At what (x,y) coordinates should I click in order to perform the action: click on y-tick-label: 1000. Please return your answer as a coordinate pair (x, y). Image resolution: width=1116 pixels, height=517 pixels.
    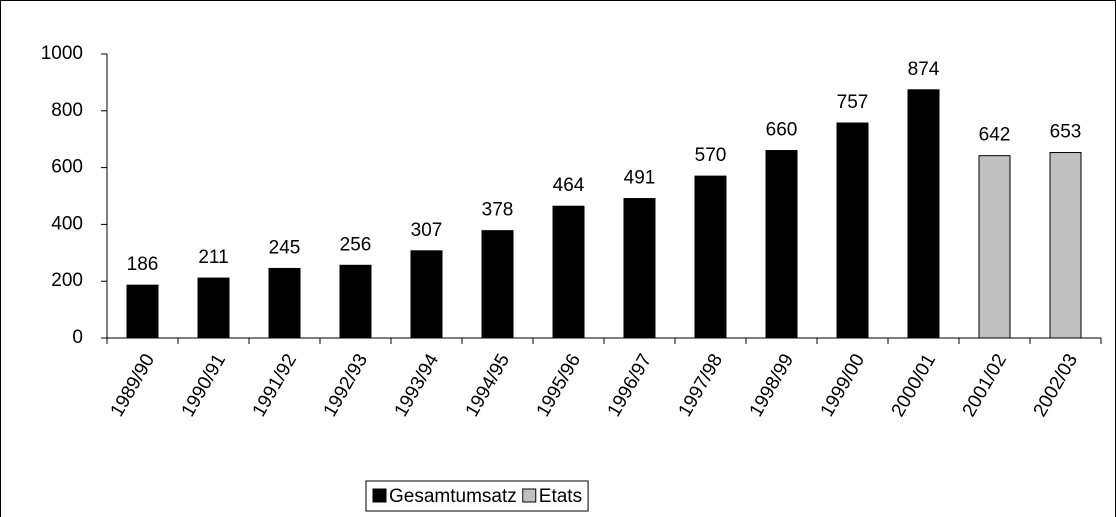
    Looking at the image, I should click on (62, 53).